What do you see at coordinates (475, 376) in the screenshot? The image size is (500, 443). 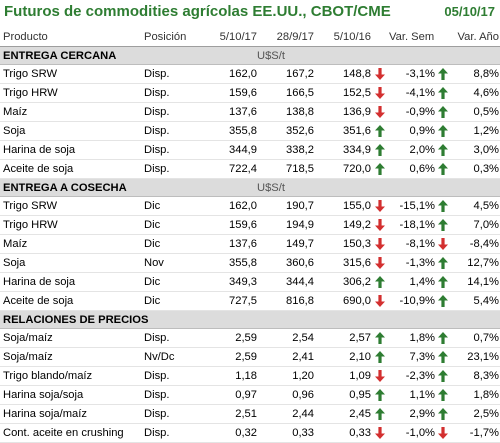 I see `yearly-change: 8,3%` at bounding box center [475, 376].